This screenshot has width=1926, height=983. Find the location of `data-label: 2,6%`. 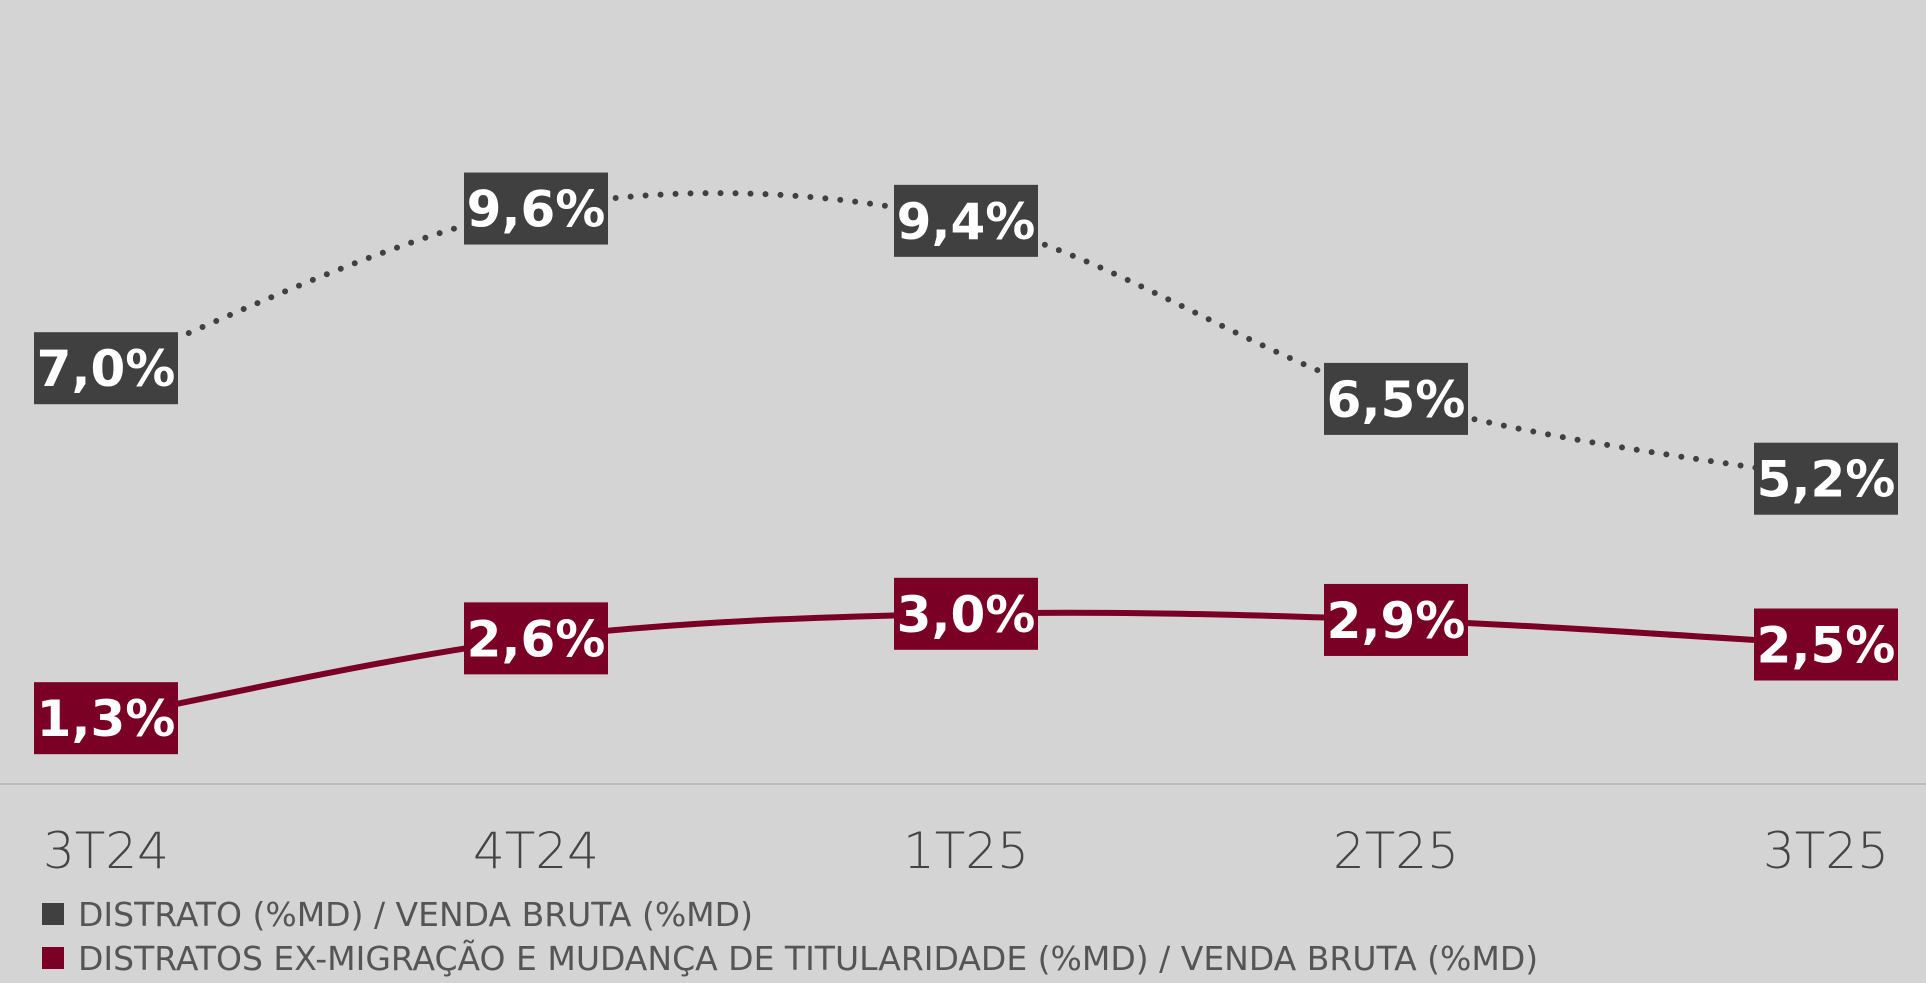

data-label: 2,6% is located at coordinates (536, 639).